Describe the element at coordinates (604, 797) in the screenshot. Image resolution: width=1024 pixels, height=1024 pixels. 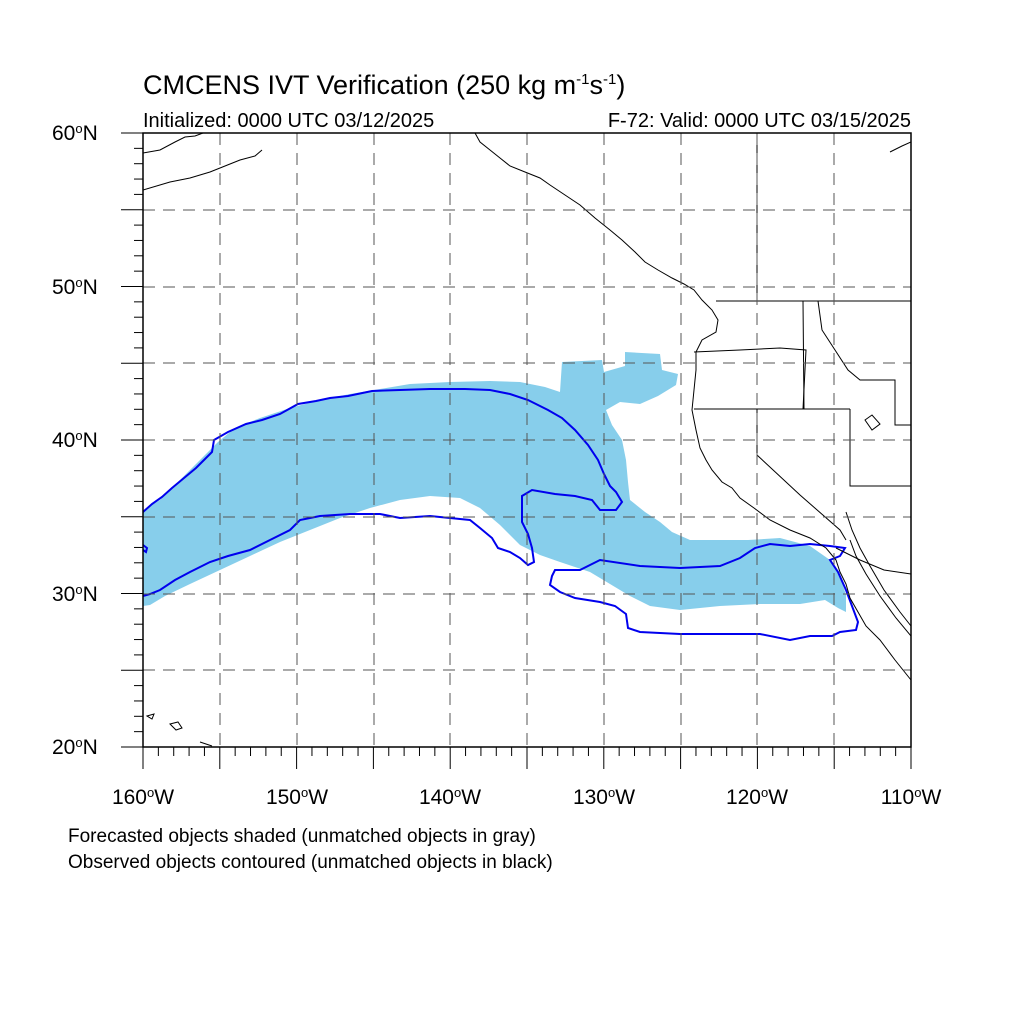
I see `lon-label-130: 130oW` at that location.